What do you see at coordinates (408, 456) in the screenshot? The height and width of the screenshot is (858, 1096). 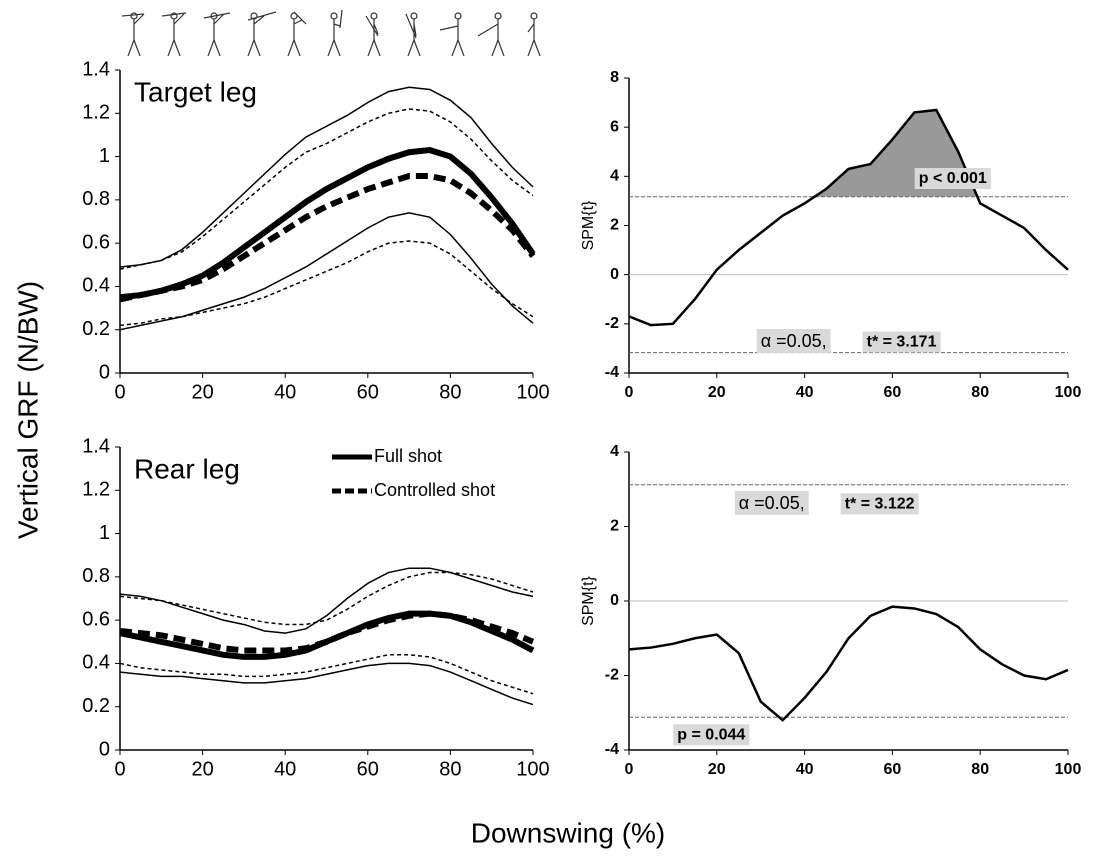 I see `legend-label: Full shot` at bounding box center [408, 456].